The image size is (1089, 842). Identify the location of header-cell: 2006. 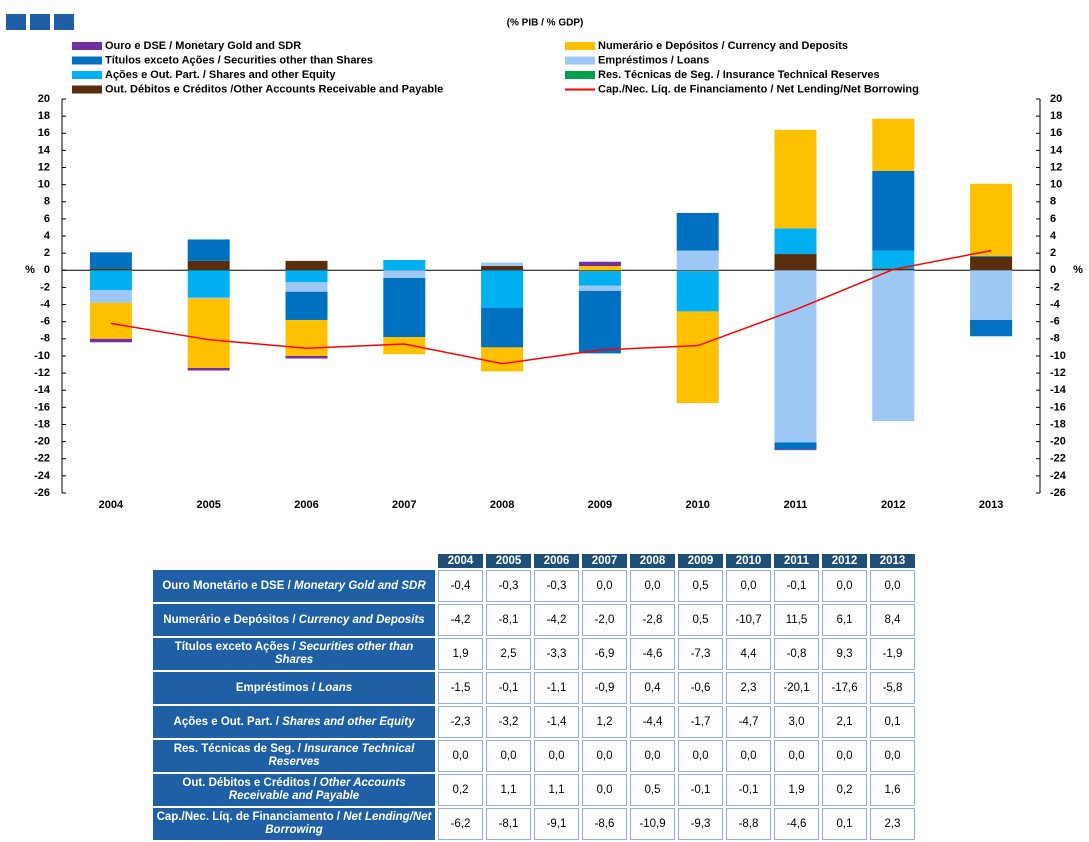
(556, 561).